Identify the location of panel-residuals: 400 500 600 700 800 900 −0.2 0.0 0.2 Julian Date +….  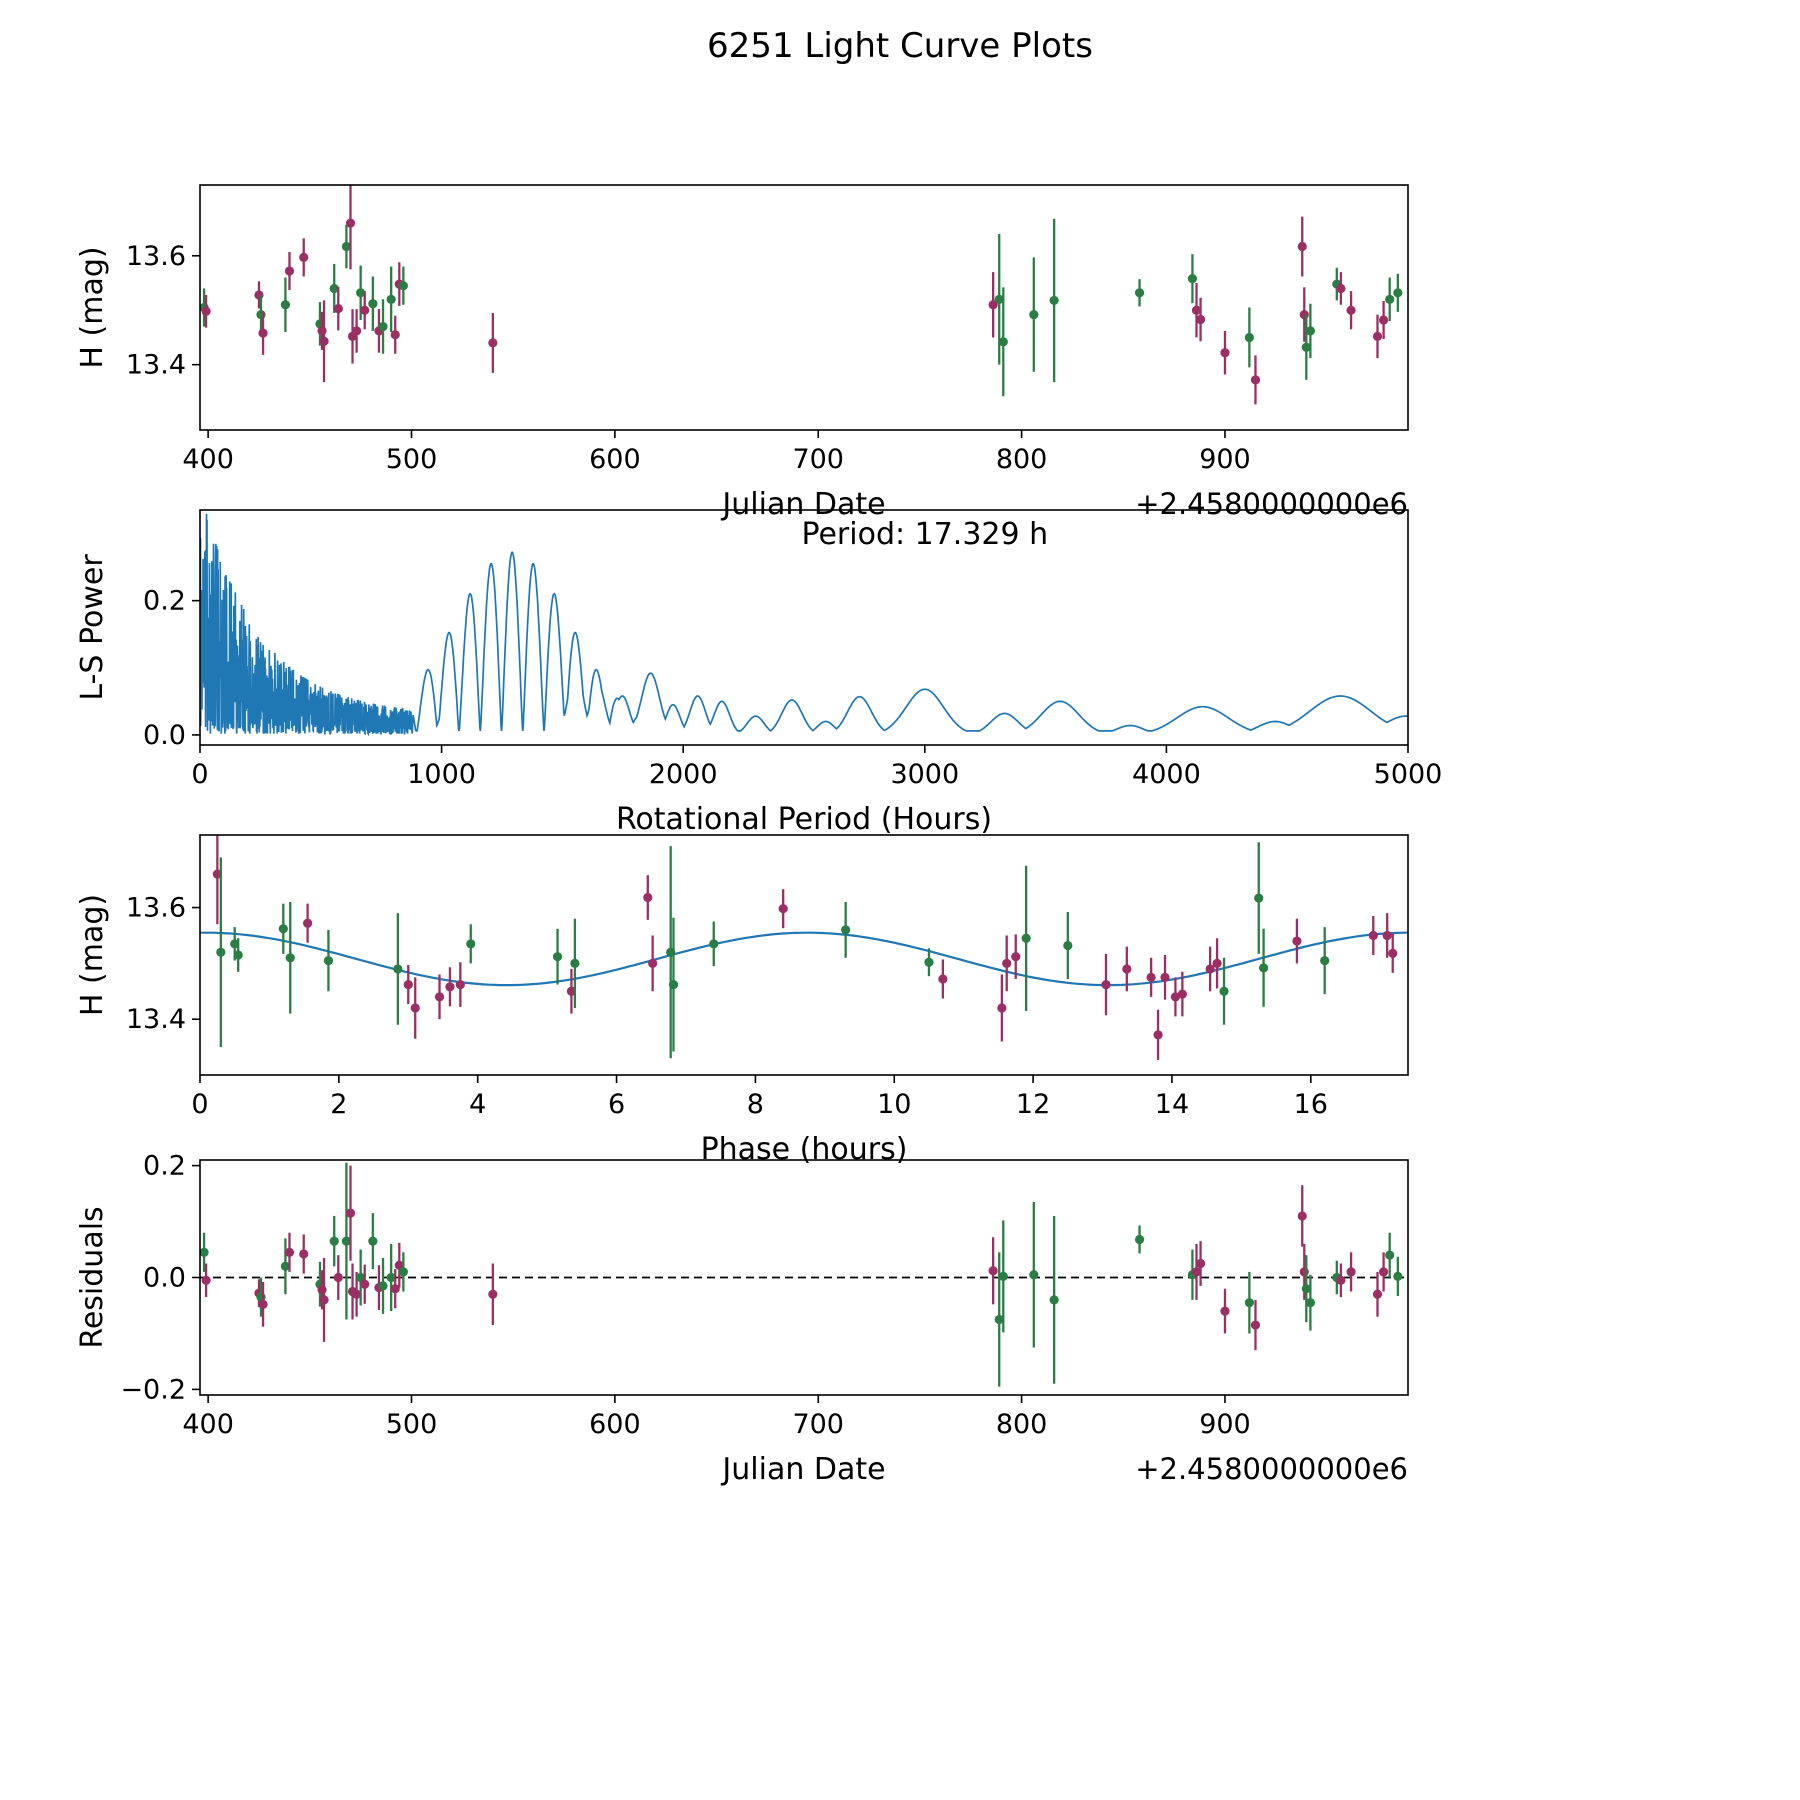
(742, 1319).